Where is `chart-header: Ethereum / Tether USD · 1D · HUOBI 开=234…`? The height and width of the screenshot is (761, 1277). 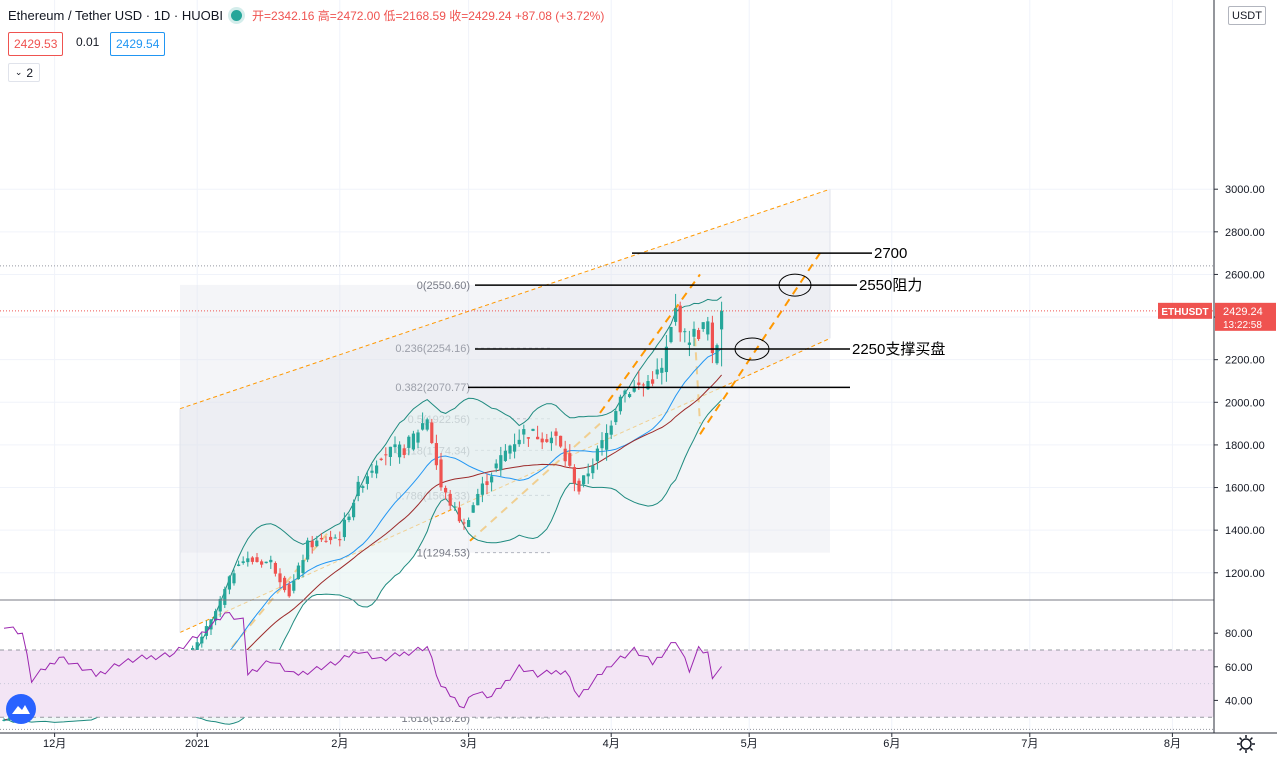
chart-header: Ethereum / Tether USD · 1D · HUOBI 开=234… is located at coordinates (302, 15).